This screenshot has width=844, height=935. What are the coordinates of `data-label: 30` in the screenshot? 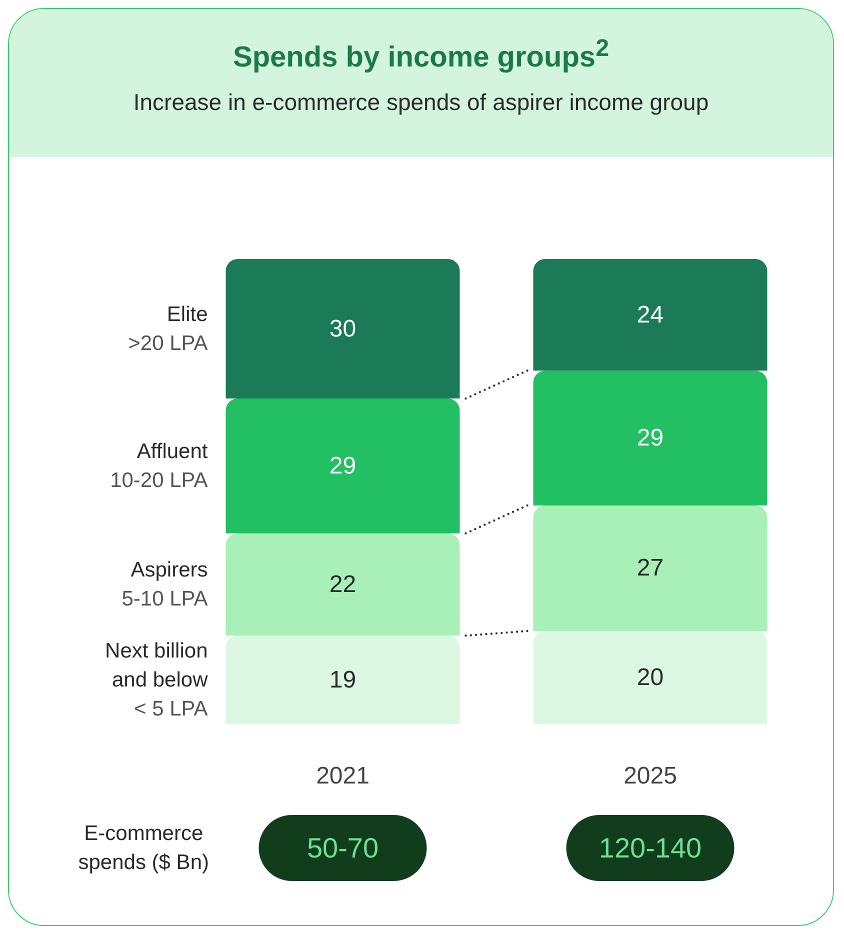 It's located at (342, 328).